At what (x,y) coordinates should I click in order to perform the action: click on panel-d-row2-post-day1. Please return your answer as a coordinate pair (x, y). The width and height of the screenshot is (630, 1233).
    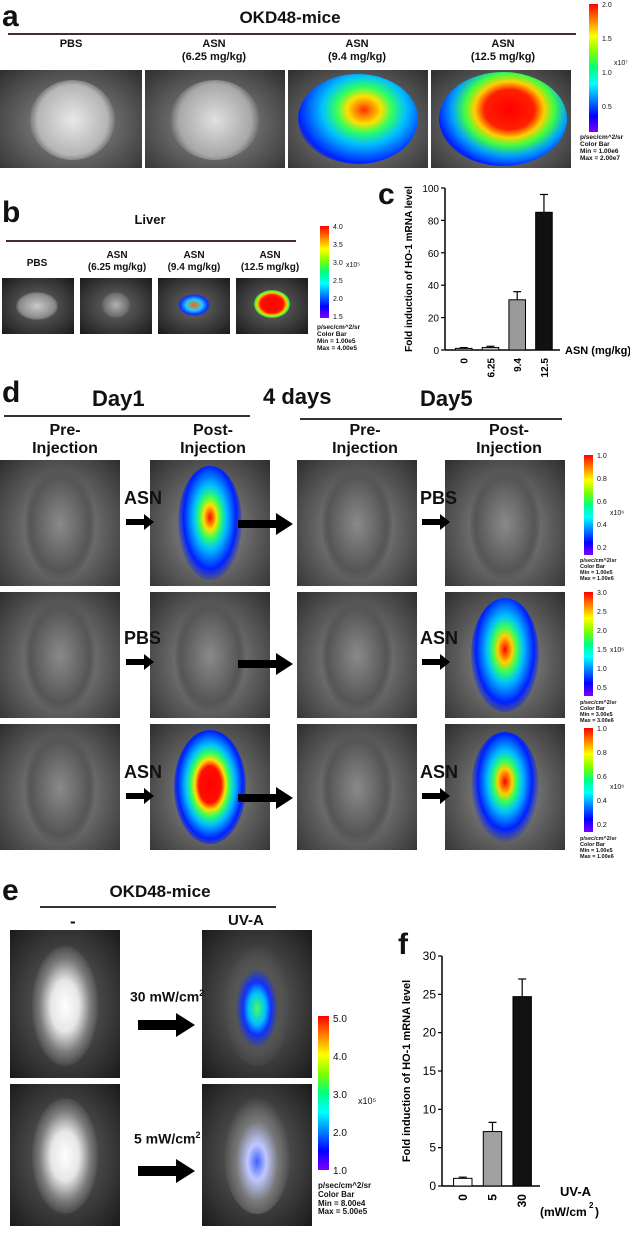
    Looking at the image, I should click on (210, 655).